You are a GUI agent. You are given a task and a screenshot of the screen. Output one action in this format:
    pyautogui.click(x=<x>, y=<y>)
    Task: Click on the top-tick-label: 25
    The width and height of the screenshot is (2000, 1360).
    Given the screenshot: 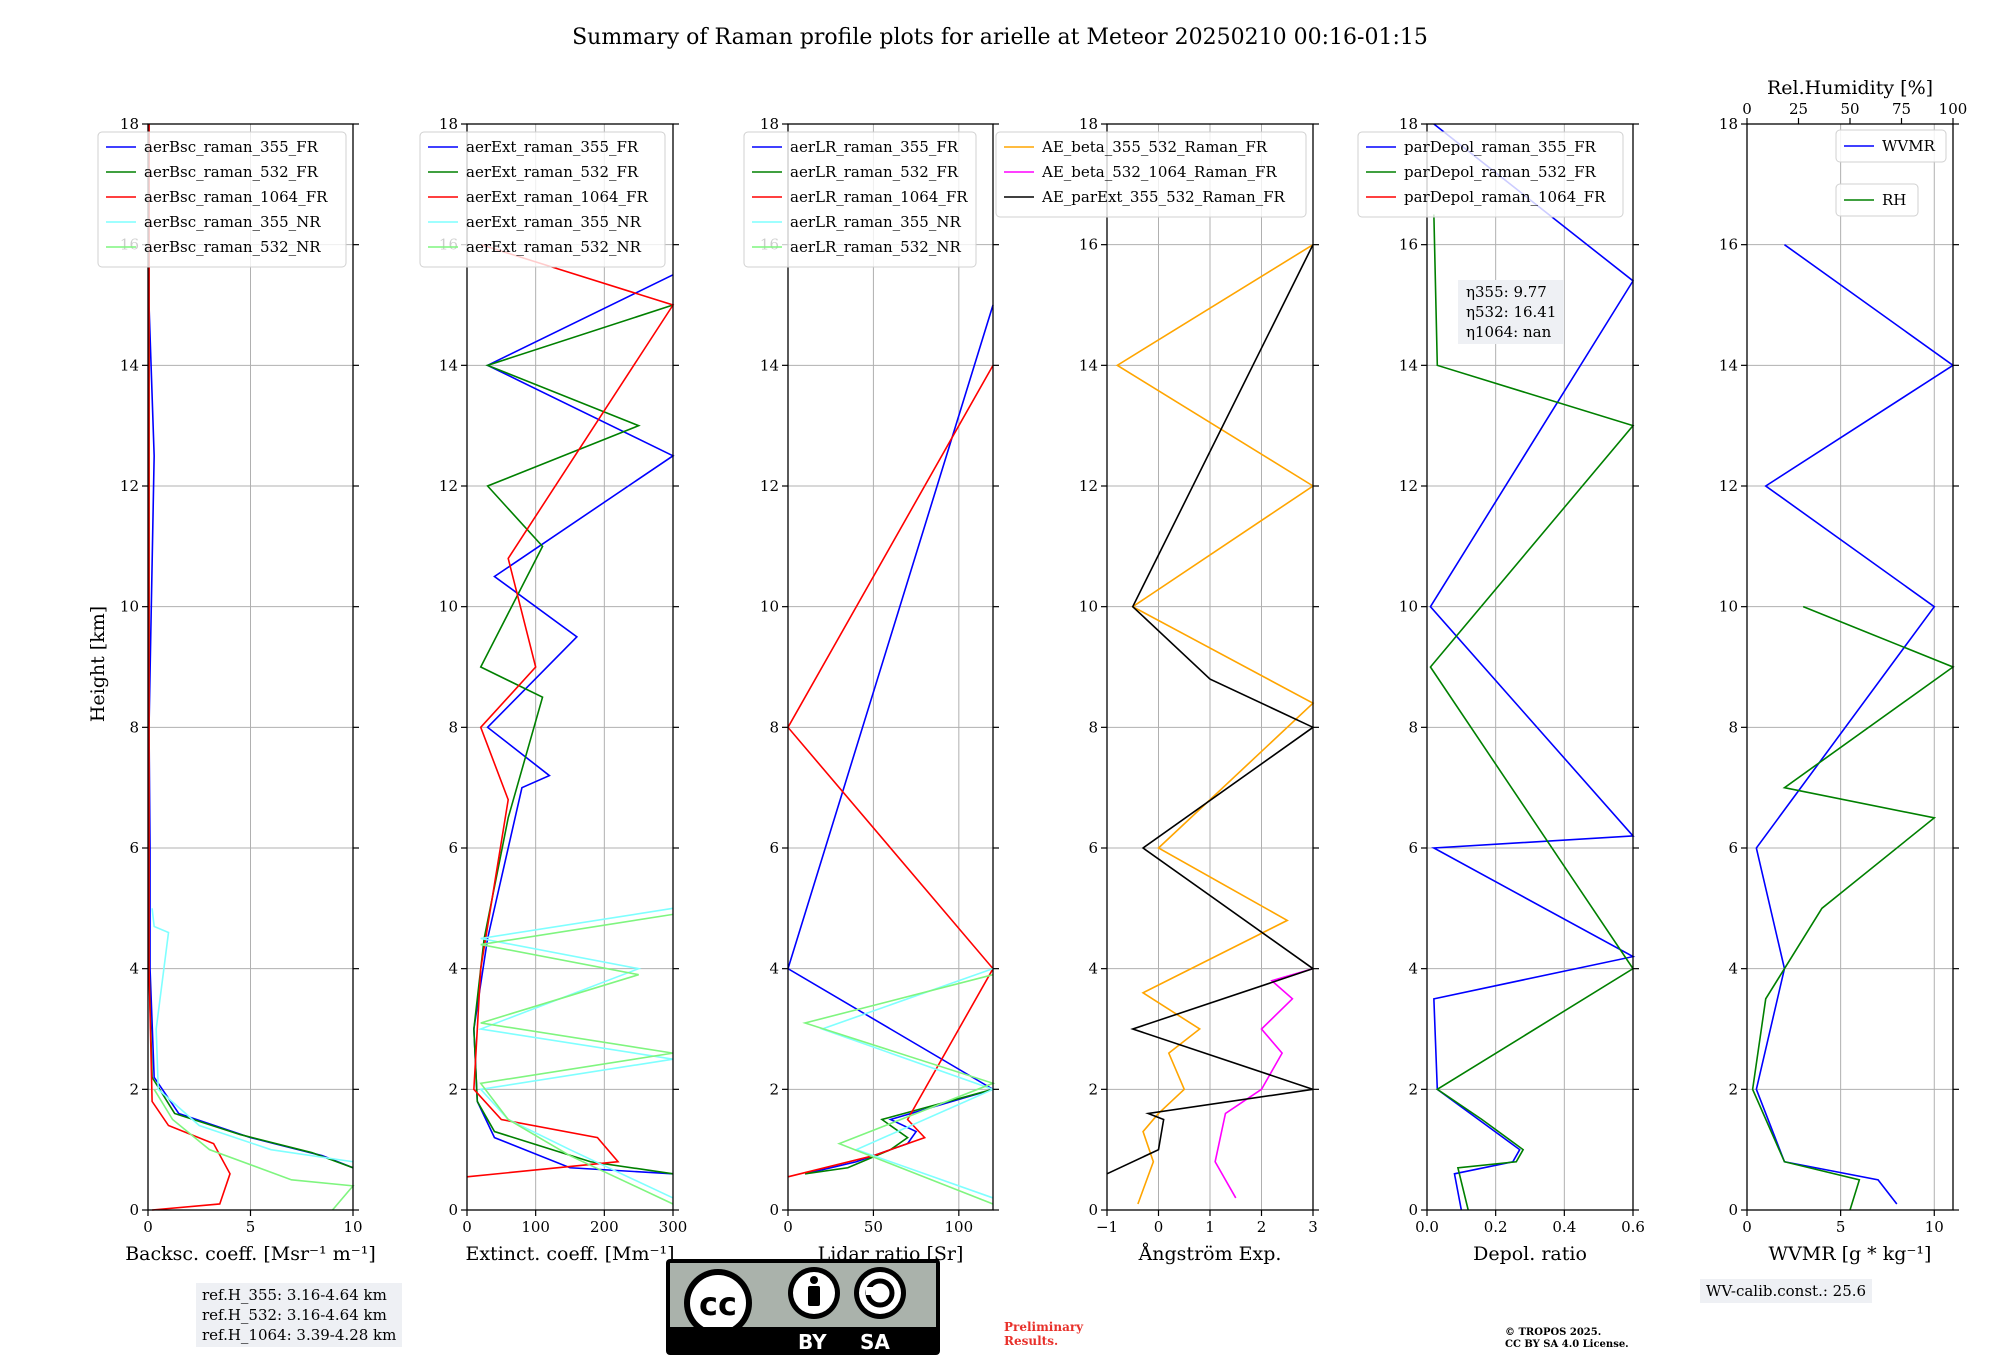 What is the action you would take?
    pyautogui.click(x=1798, y=109)
    